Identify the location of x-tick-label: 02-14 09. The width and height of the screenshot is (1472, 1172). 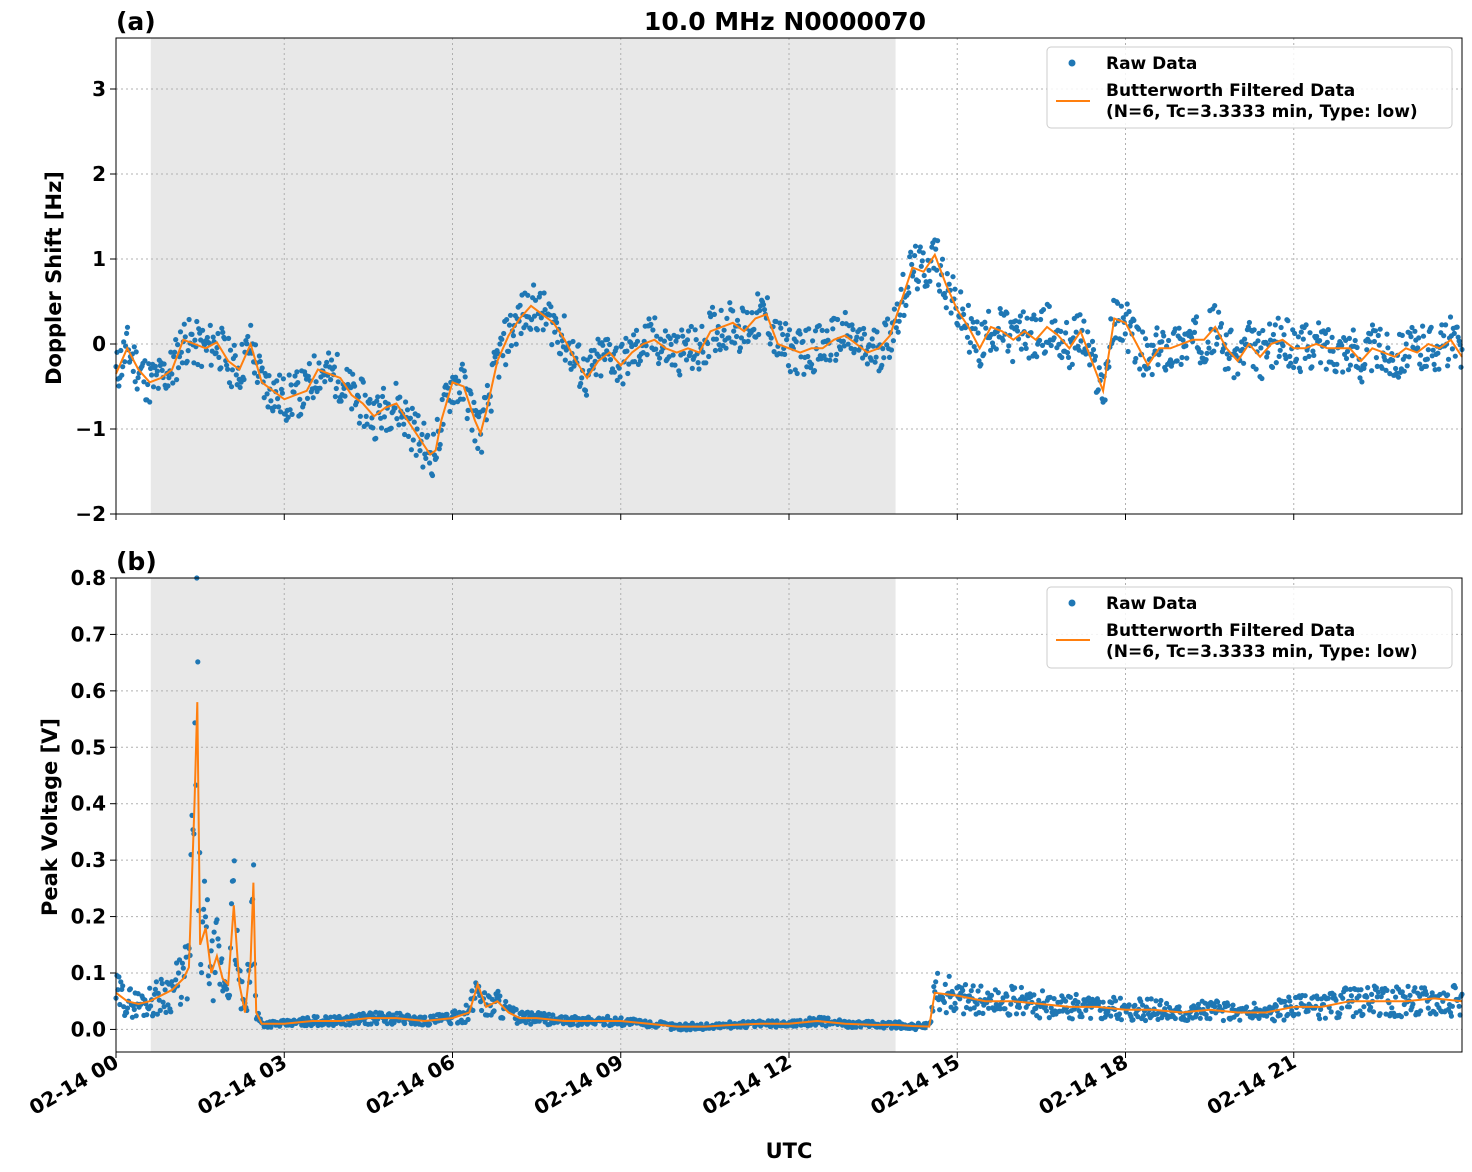
(579, 1085).